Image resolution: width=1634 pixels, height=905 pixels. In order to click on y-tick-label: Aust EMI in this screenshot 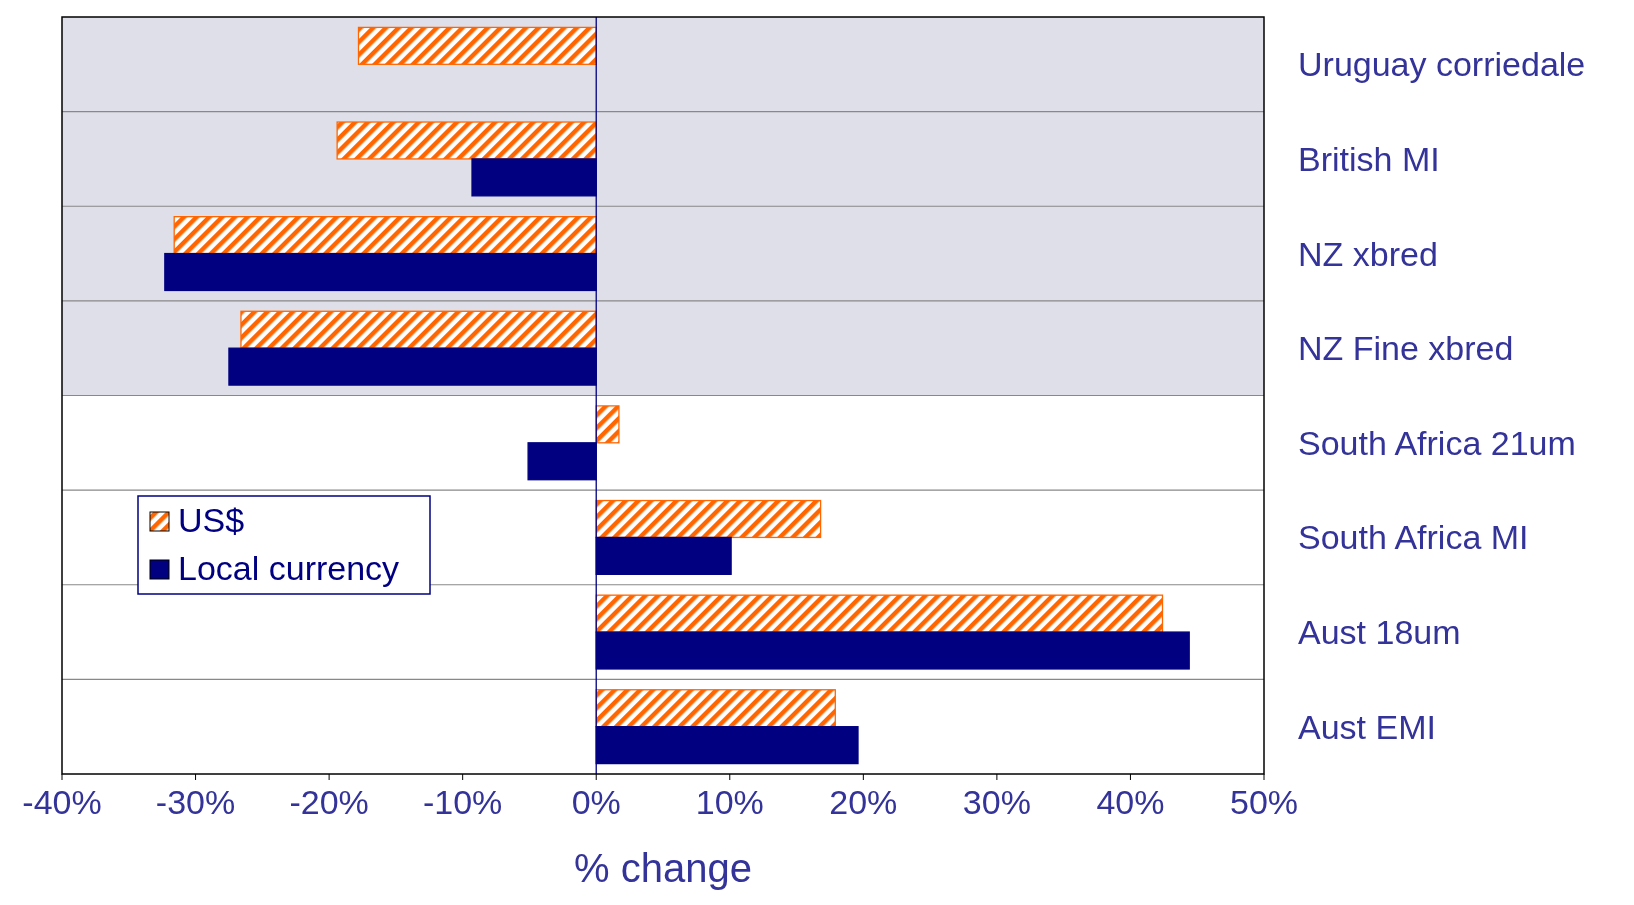, I will do `click(1367, 726)`.